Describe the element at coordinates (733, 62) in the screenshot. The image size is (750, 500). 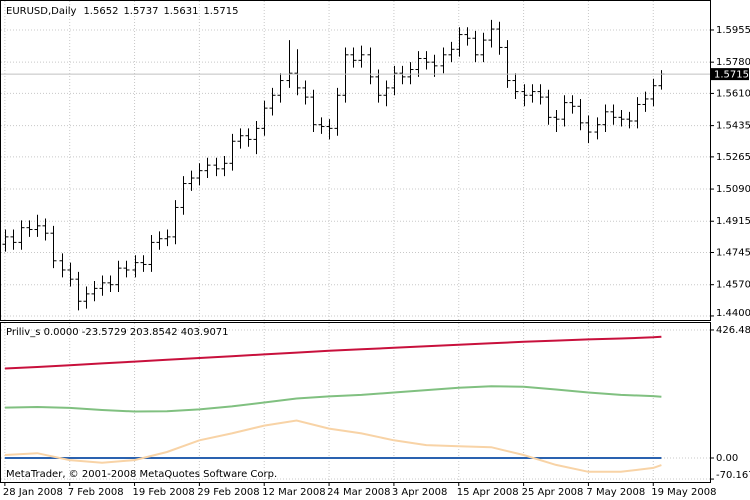
I see `y-tick-label: 1.5780` at that location.